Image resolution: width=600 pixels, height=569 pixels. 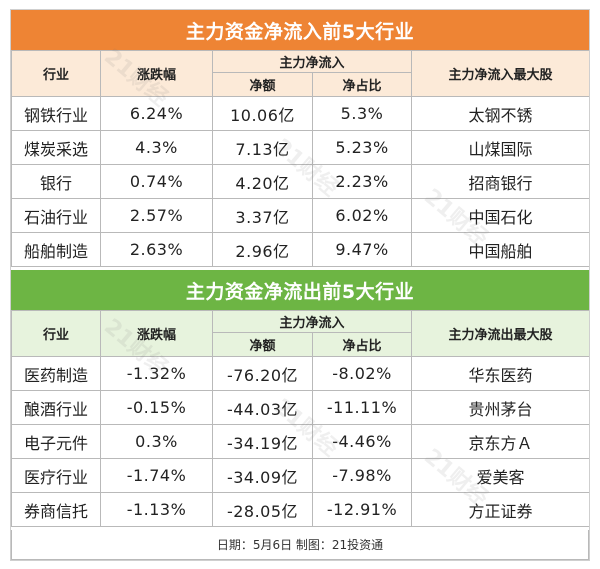 What do you see at coordinates (501, 249) in the screenshot?
I see `cell-top-stock: 中国船舶` at bounding box center [501, 249].